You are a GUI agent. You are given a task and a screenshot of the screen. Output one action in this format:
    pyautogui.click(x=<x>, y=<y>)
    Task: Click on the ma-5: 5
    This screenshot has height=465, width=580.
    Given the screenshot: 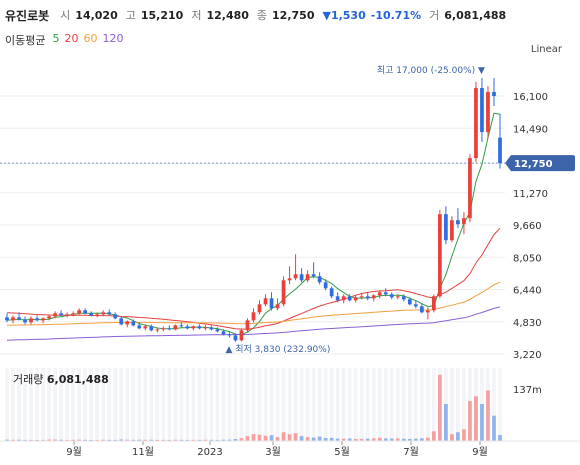 What is the action you would take?
    pyautogui.click(x=56, y=38)
    